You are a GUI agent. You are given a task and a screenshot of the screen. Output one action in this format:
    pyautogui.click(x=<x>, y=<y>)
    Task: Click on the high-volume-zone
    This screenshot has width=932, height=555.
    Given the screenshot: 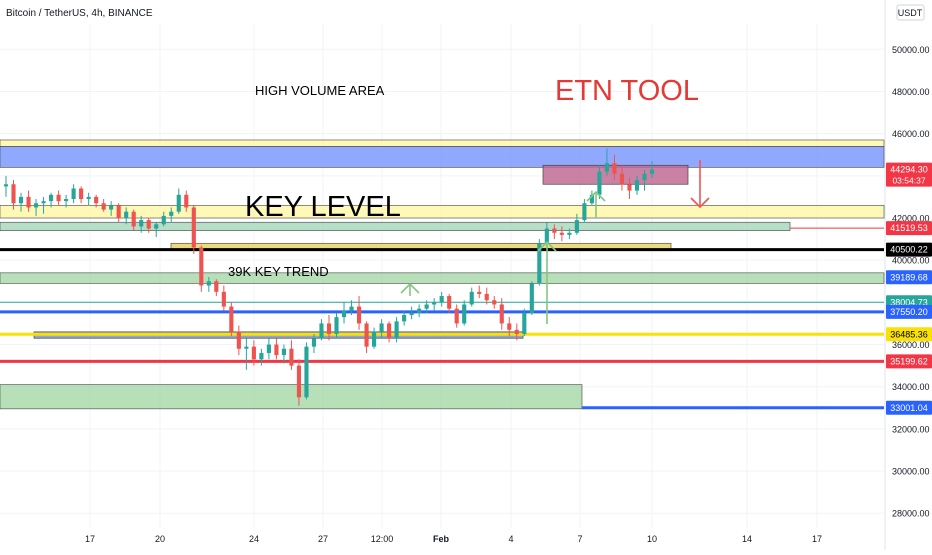 What is the action you would take?
    pyautogui.click(x=442, y=157)
    